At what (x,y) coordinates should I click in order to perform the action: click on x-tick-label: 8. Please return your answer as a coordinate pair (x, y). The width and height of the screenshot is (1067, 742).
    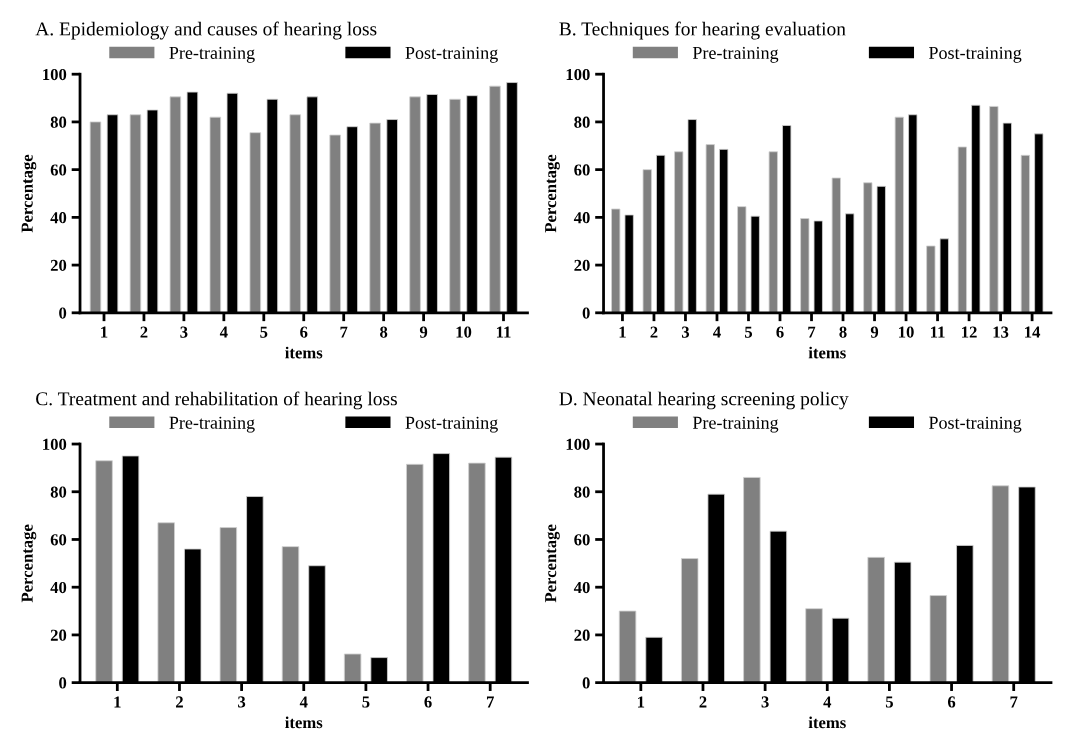
    Looking at the image, I should click on (384, 332).